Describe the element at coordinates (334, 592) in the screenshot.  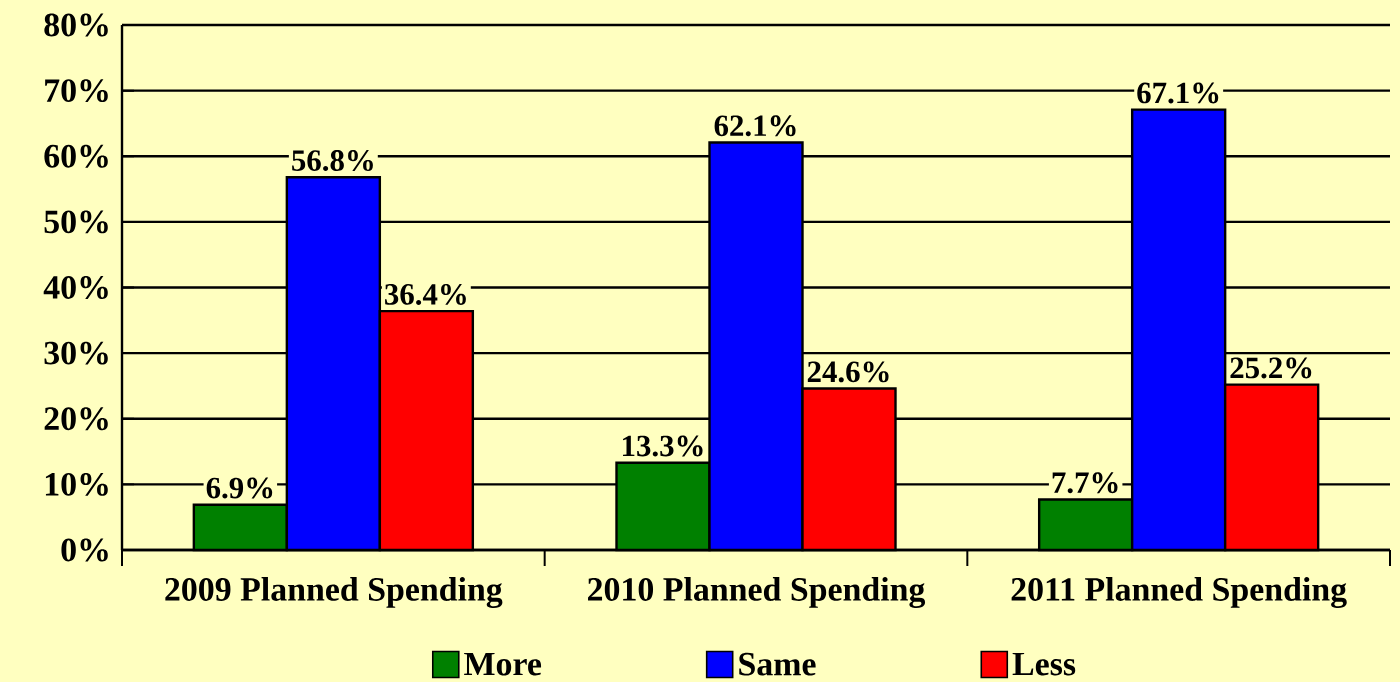
I see `x-tick-label: 2009 Planned Spending` at that location.